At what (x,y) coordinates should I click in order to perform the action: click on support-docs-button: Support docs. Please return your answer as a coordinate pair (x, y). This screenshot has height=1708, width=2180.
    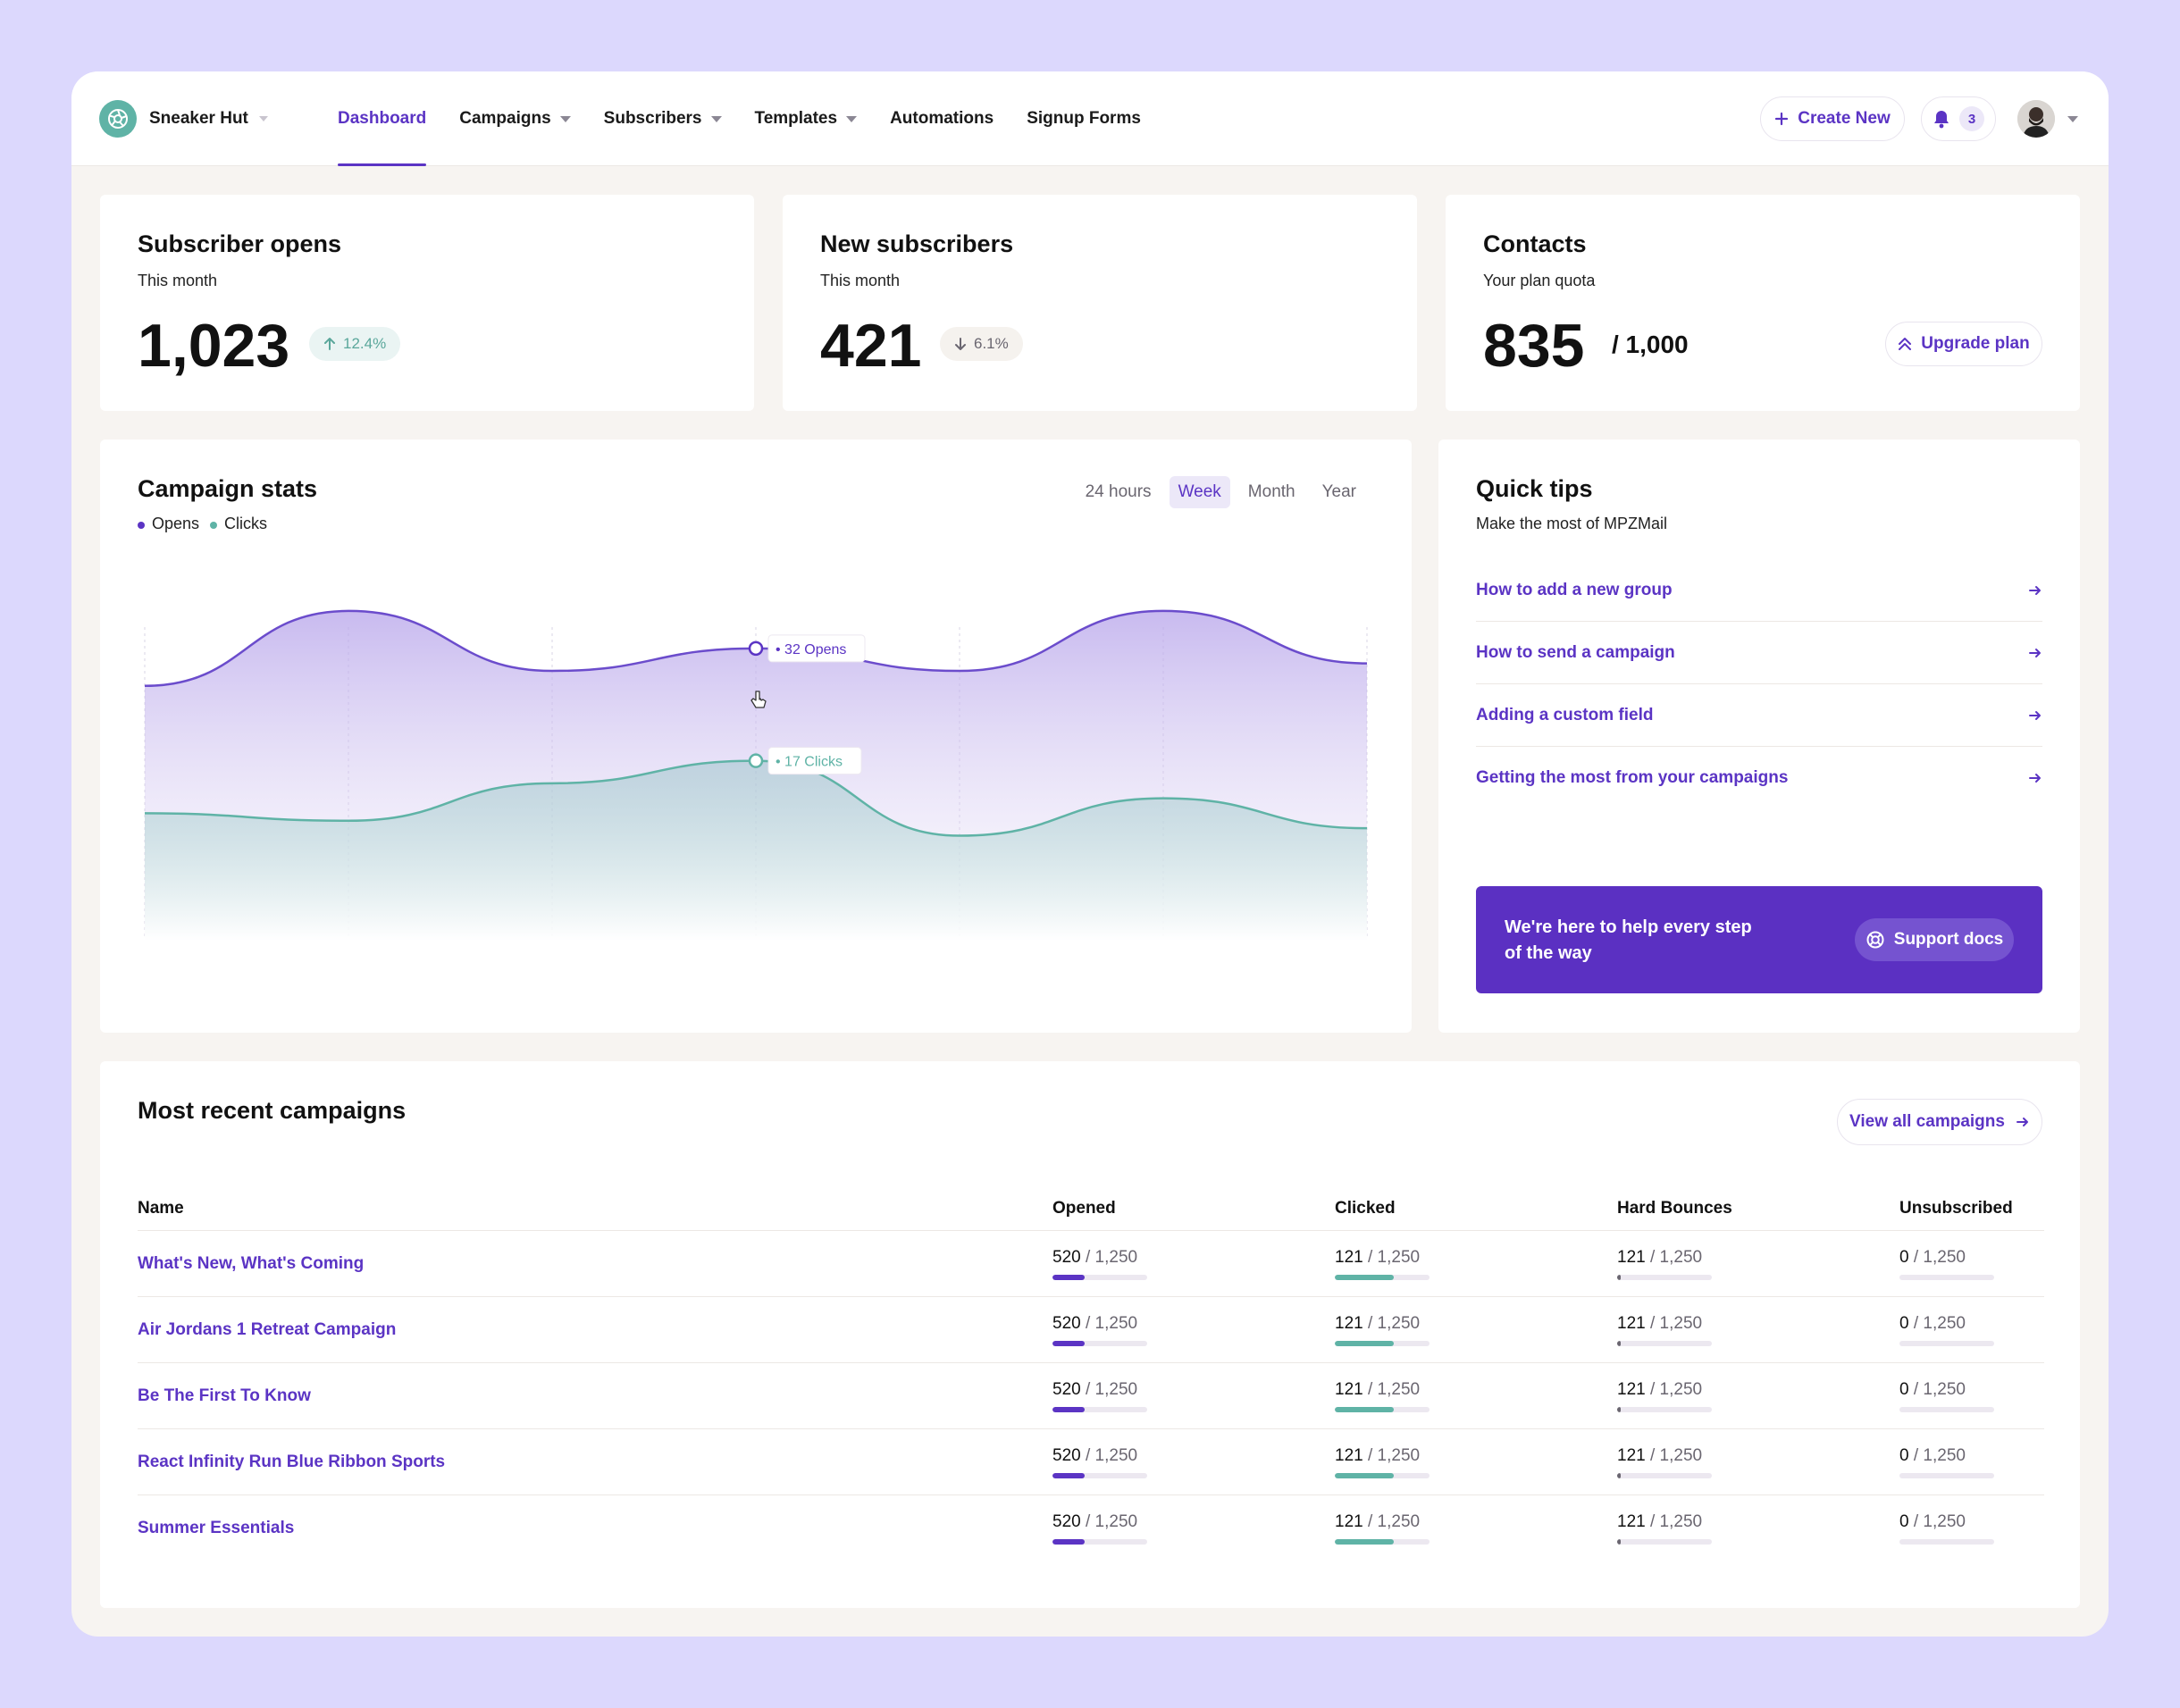
    Looking at the image, I should click on (1934, 939).